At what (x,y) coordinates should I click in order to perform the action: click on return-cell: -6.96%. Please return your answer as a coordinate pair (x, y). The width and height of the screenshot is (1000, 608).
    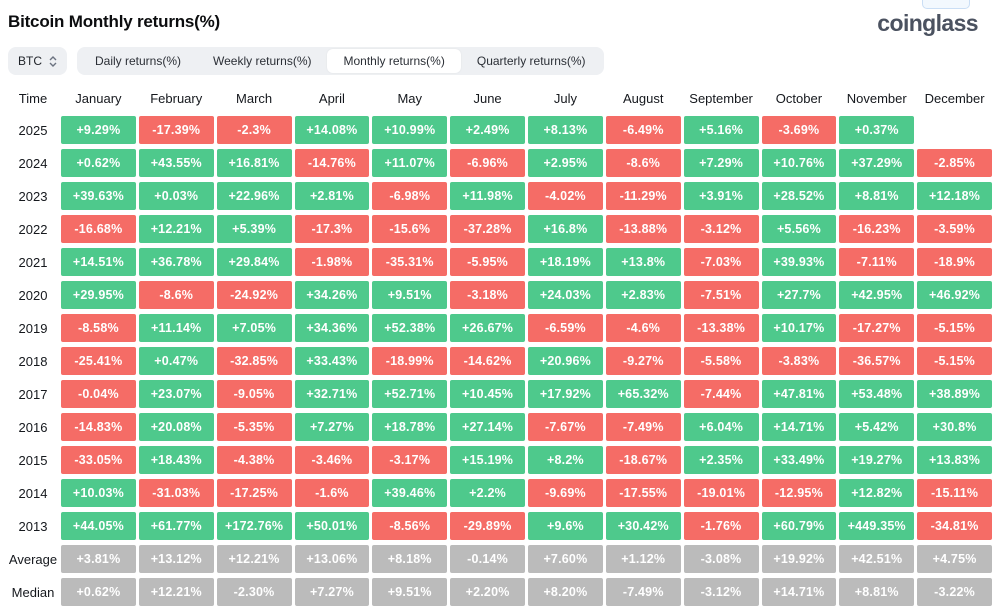
    Looking at the image, I should click on (487, 163).